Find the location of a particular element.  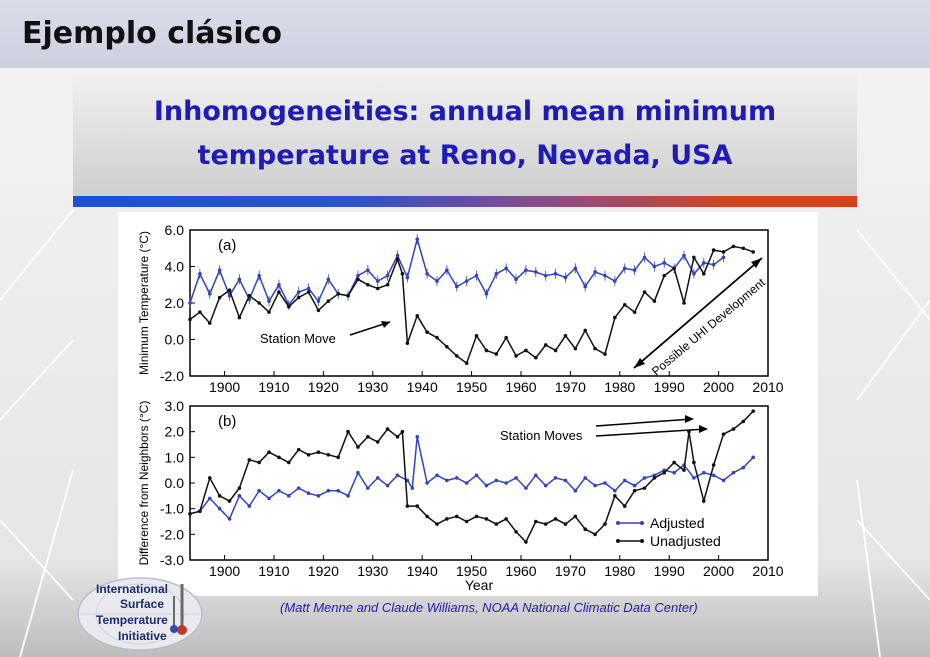

y-tick-label-a: 6.0 is located at coordinates (175, 230).